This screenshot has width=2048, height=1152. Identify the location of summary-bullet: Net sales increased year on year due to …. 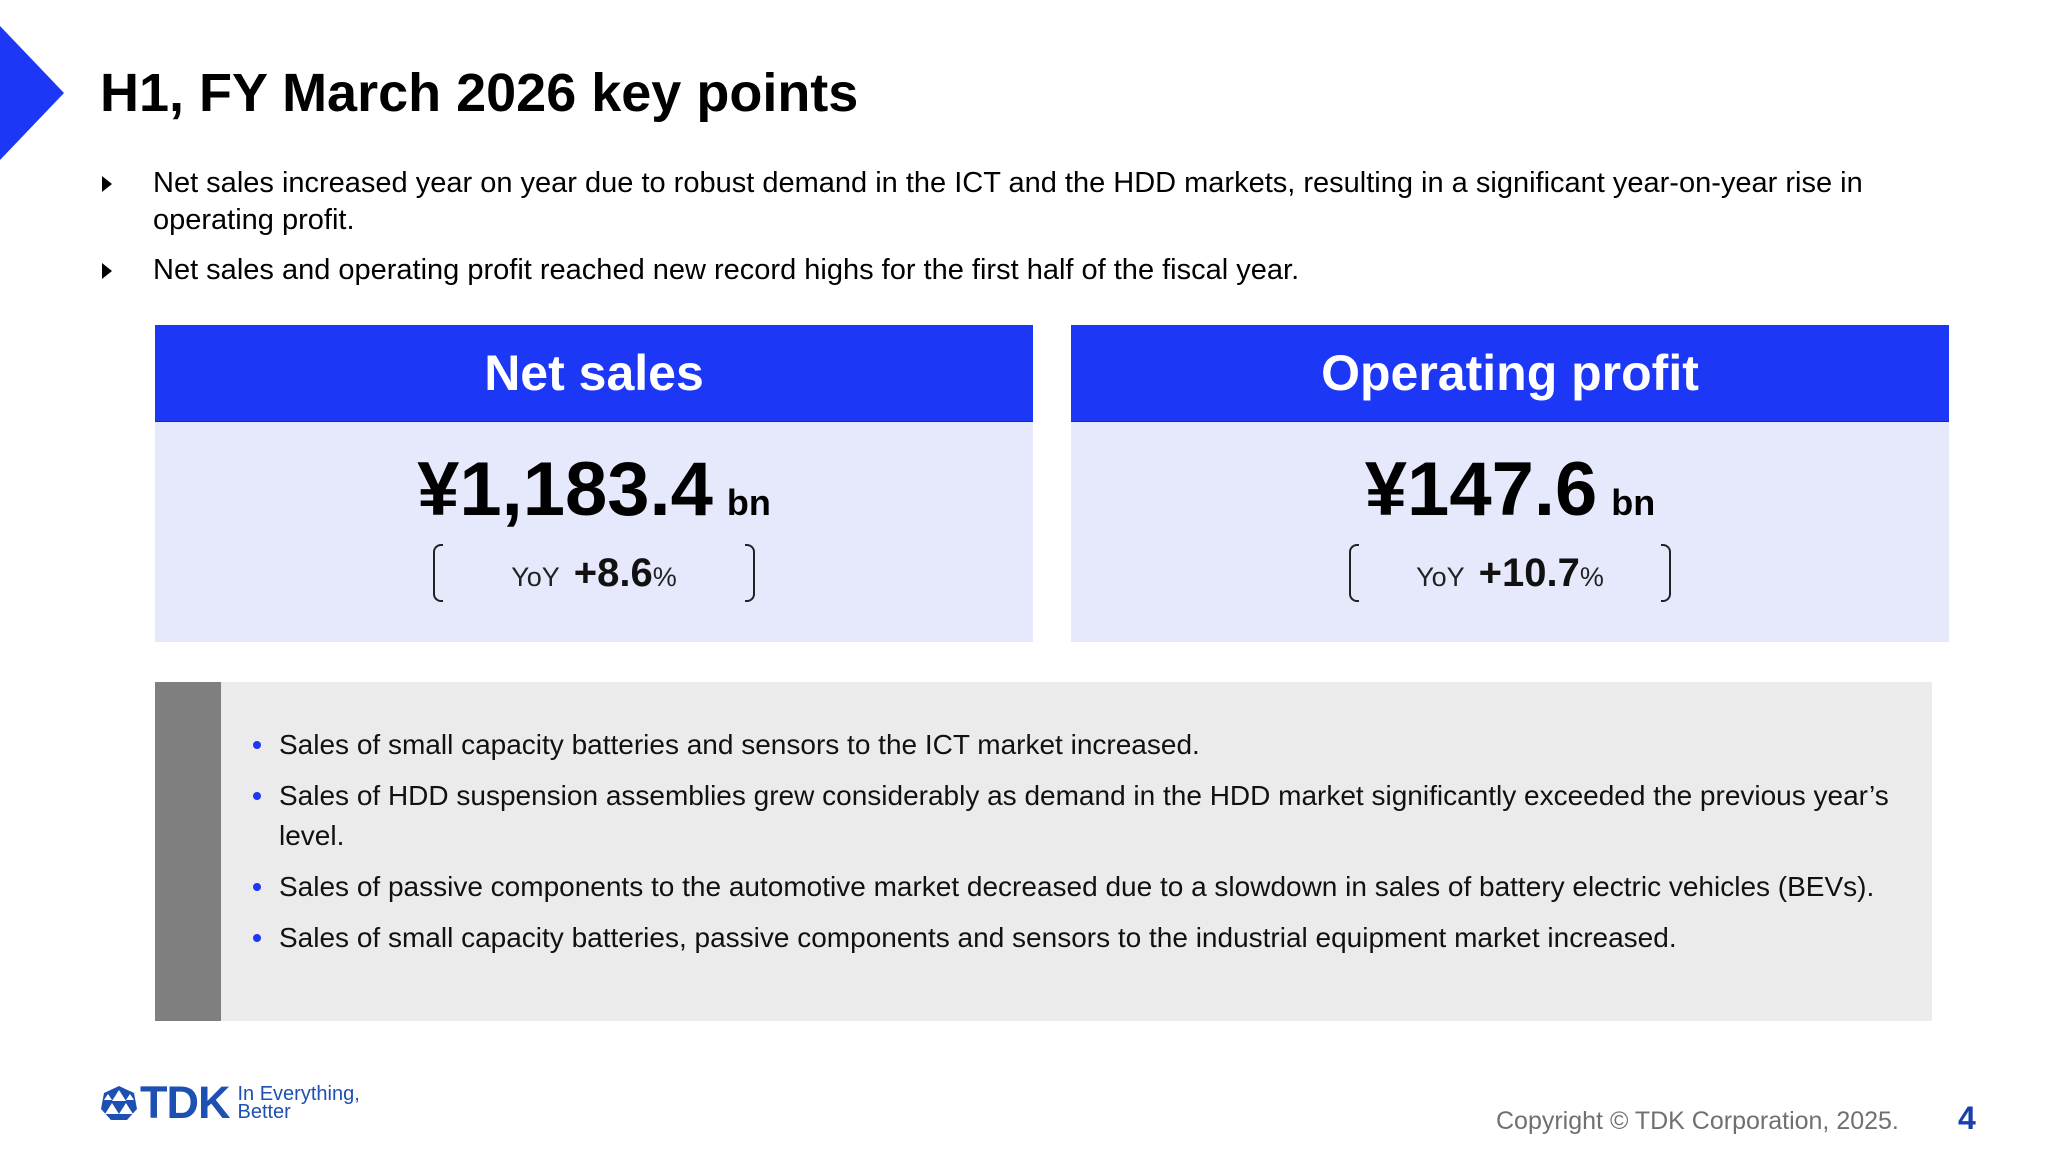
(1015, 202).